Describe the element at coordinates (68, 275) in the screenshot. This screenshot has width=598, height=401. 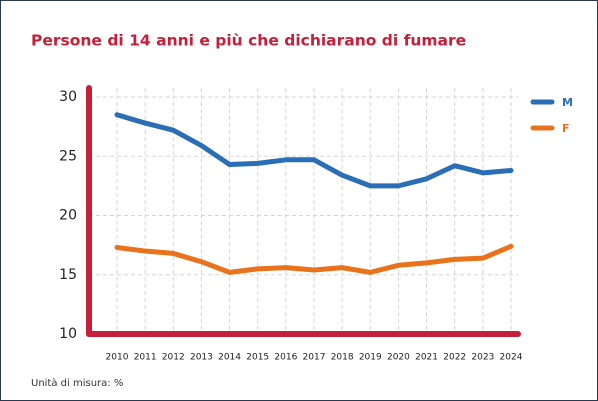
I see `y-tick-label: 15` at that location.